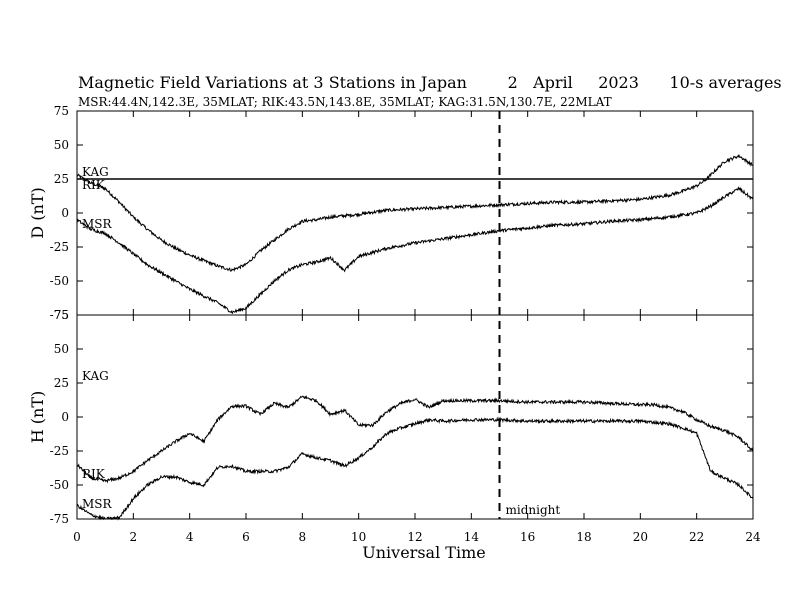 The image size is (792, 612). Describe the element at coordinates (640, 537) in the screenshot. I see `x-tick-label: 20` at that location.